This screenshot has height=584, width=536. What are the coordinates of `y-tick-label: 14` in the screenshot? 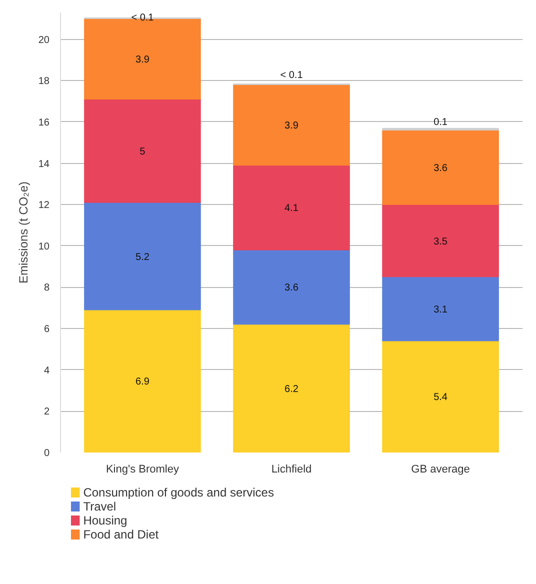 It's located at (44, 164).